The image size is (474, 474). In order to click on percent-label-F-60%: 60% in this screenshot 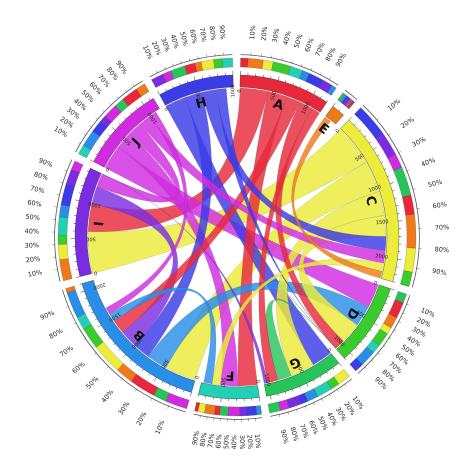, I will do `click(218, 441)`.